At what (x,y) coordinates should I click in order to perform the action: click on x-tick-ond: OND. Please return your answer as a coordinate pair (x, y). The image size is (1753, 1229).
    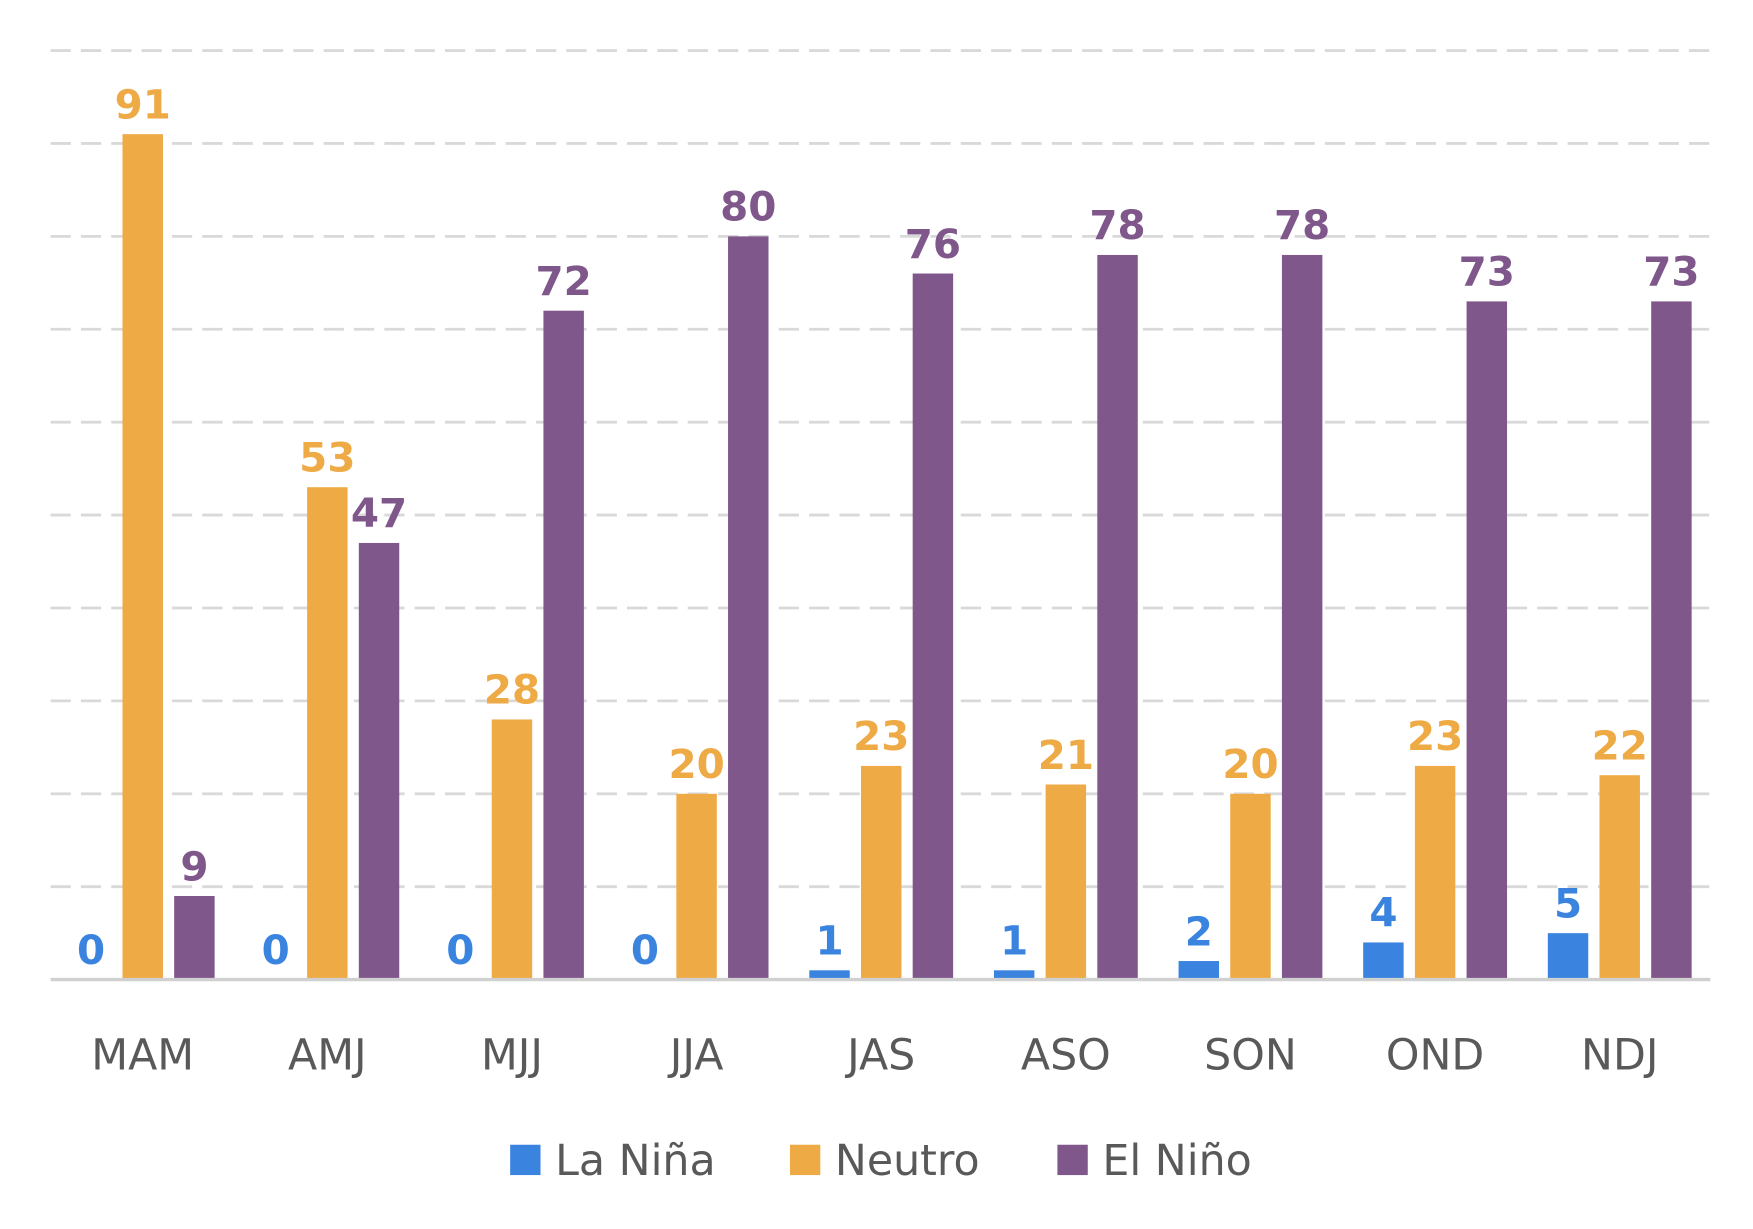
    Looking at the image, I should click on (1435, 1055).